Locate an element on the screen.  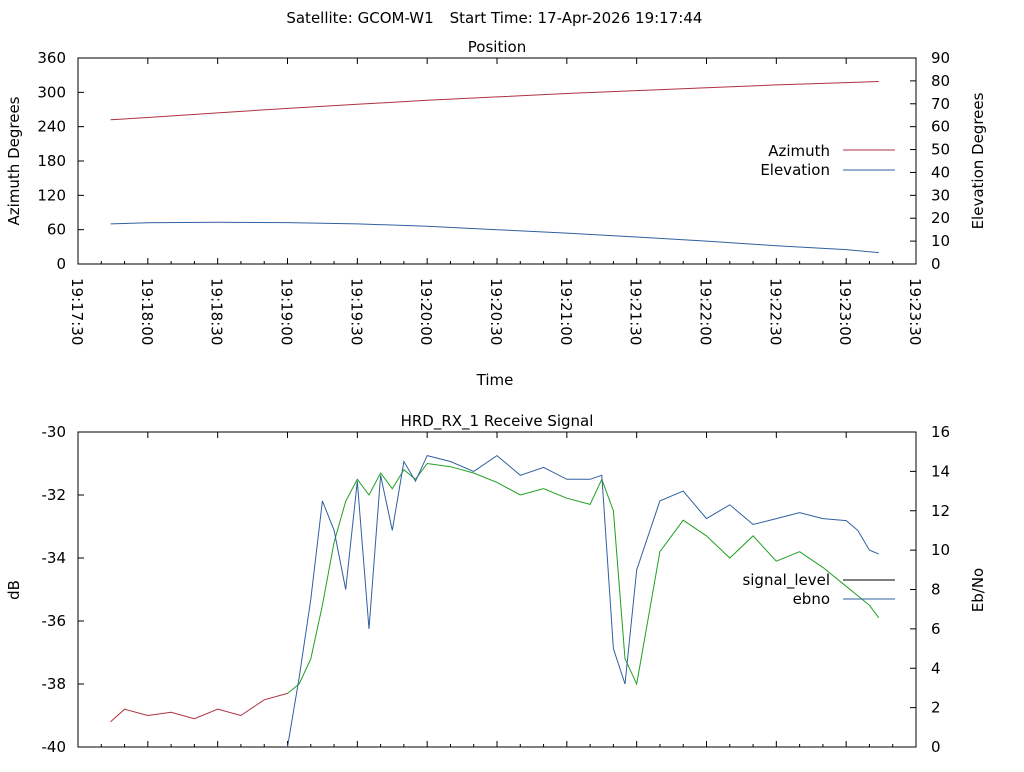
signal-y2-tick-label: 0 is located at coordinates (936, 747).